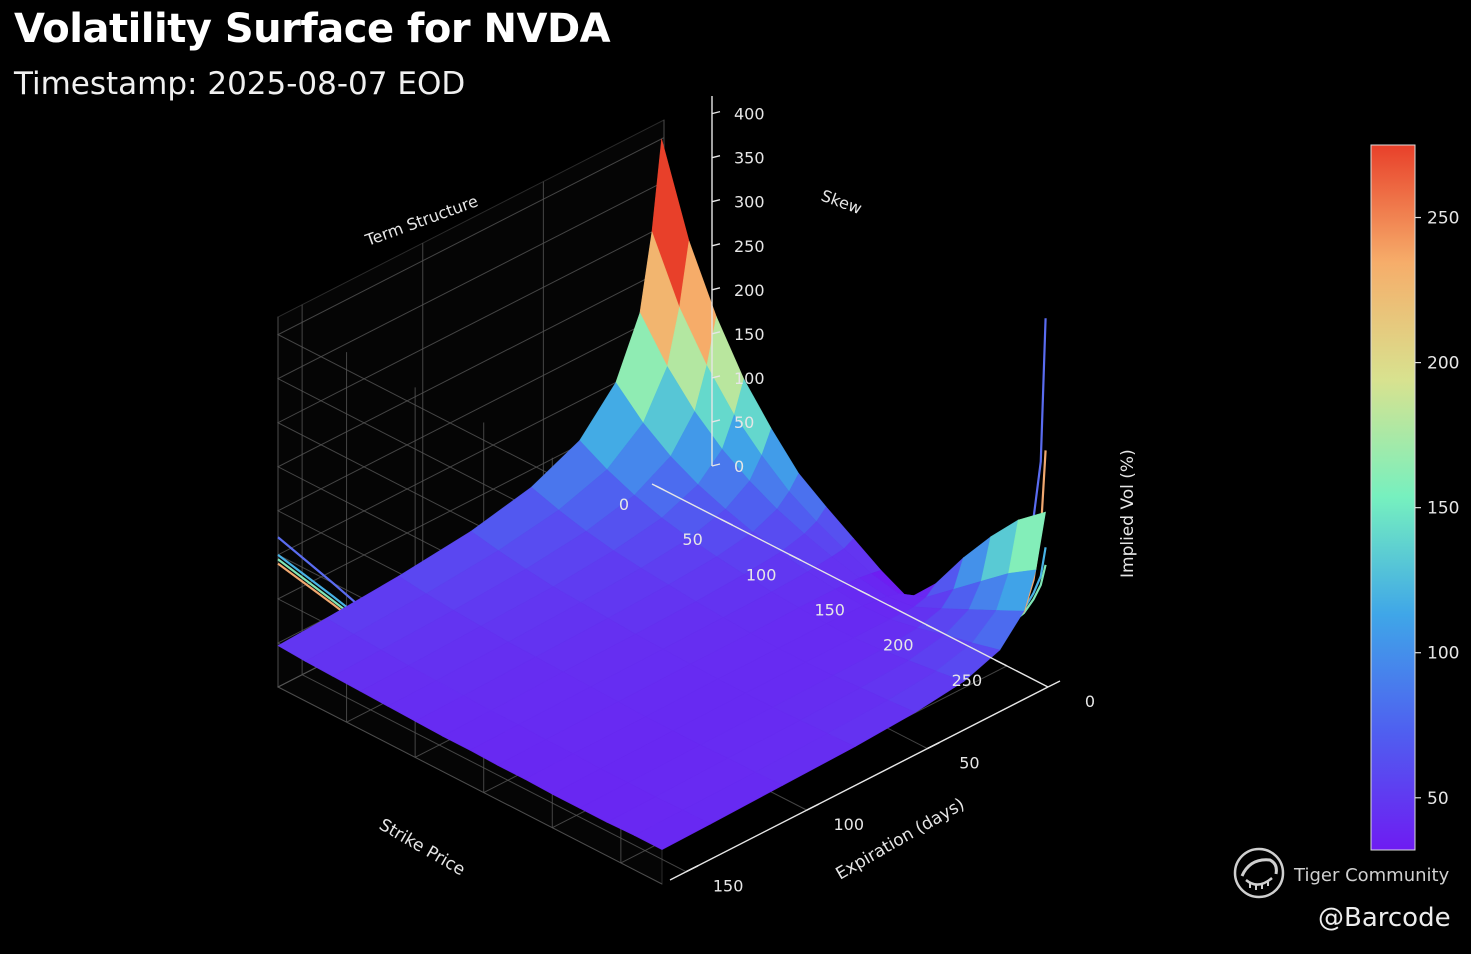 This screenshot has width=1471, height=954. I want to click on colorbar-tick-label: 200, so click(1443, 364).